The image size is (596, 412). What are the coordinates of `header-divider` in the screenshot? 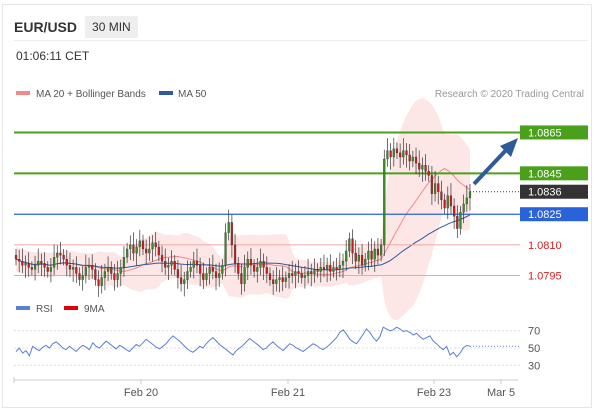 It's located at (301, 40).